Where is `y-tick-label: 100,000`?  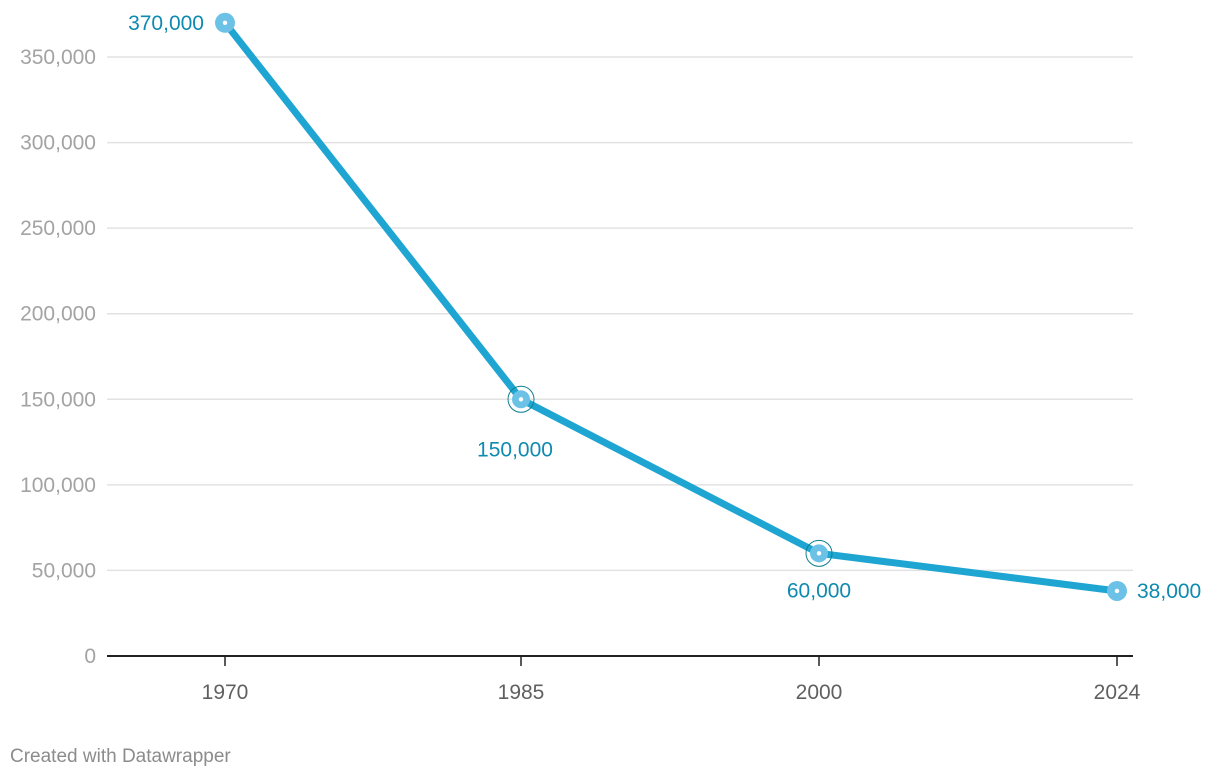
y-tick-label: 100,000 is located at coordinates (58, 485).